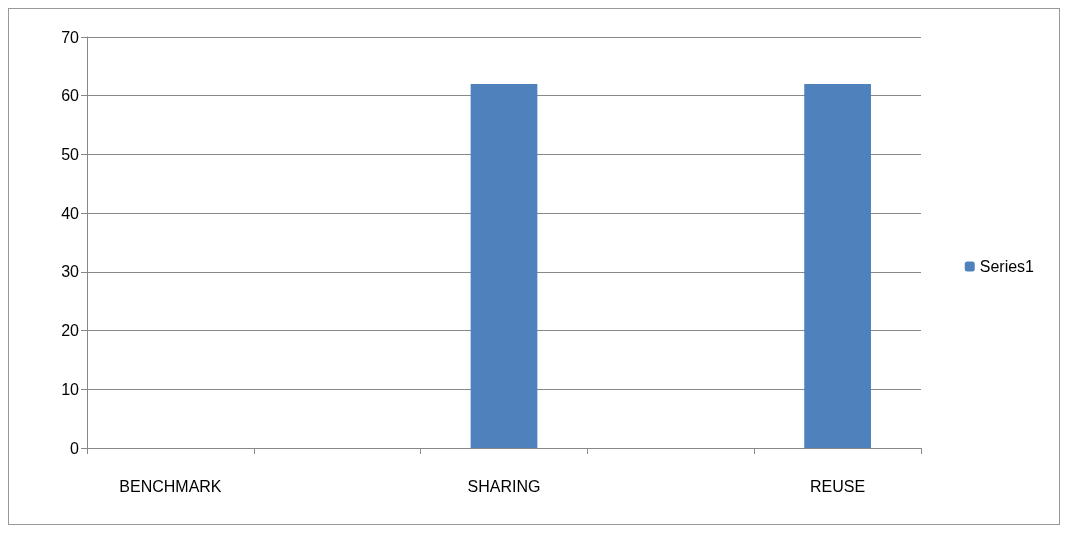  What do you see at coordinates (70, 272) in the screenshot?
I see `y-tick-label: 30` at bounding box center [70, 272].